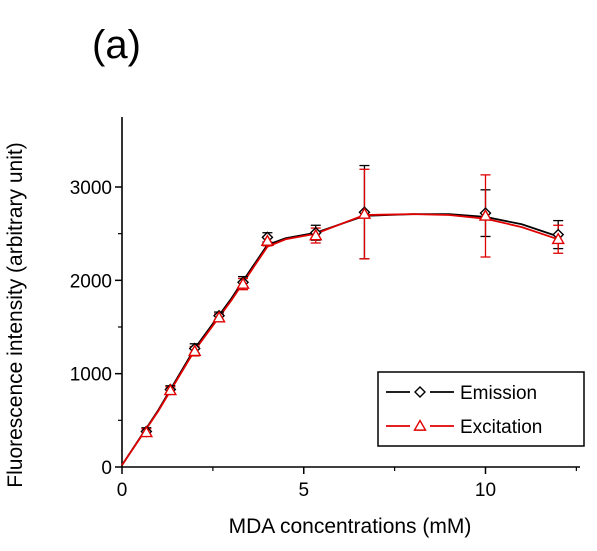 This screenshot has width=597, height=551. Describe the element at coordinates (501, 427) in the screenshot. I see `legend-label-excitation: Excitation` at that location.